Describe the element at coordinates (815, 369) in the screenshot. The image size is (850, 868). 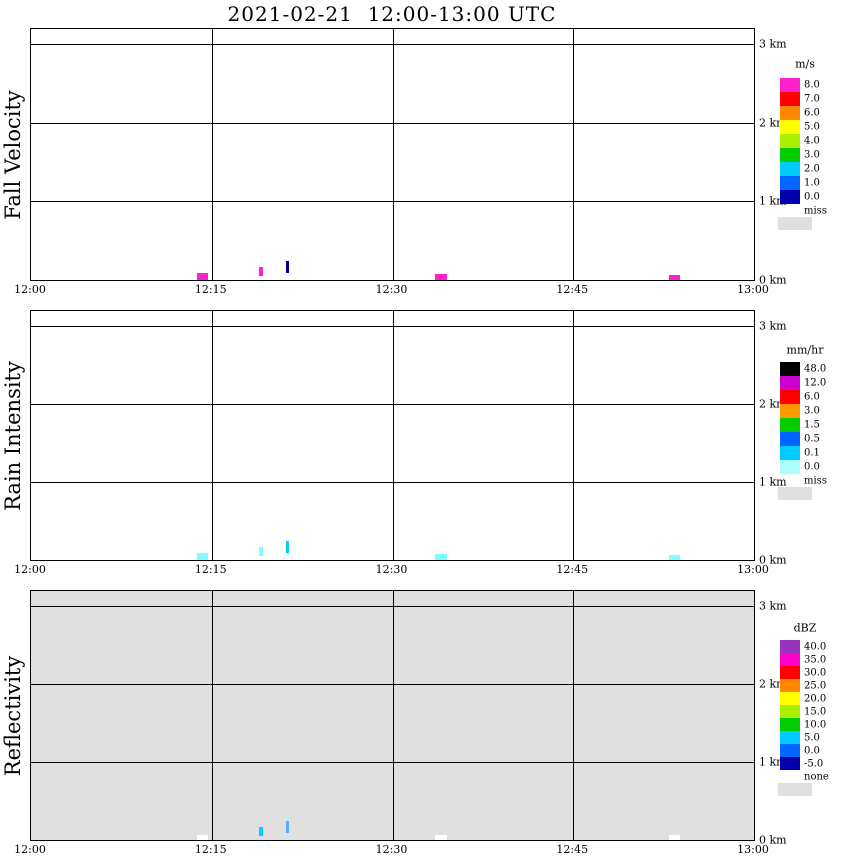
I see `colorbar-tick-label: 48.0` at that location.